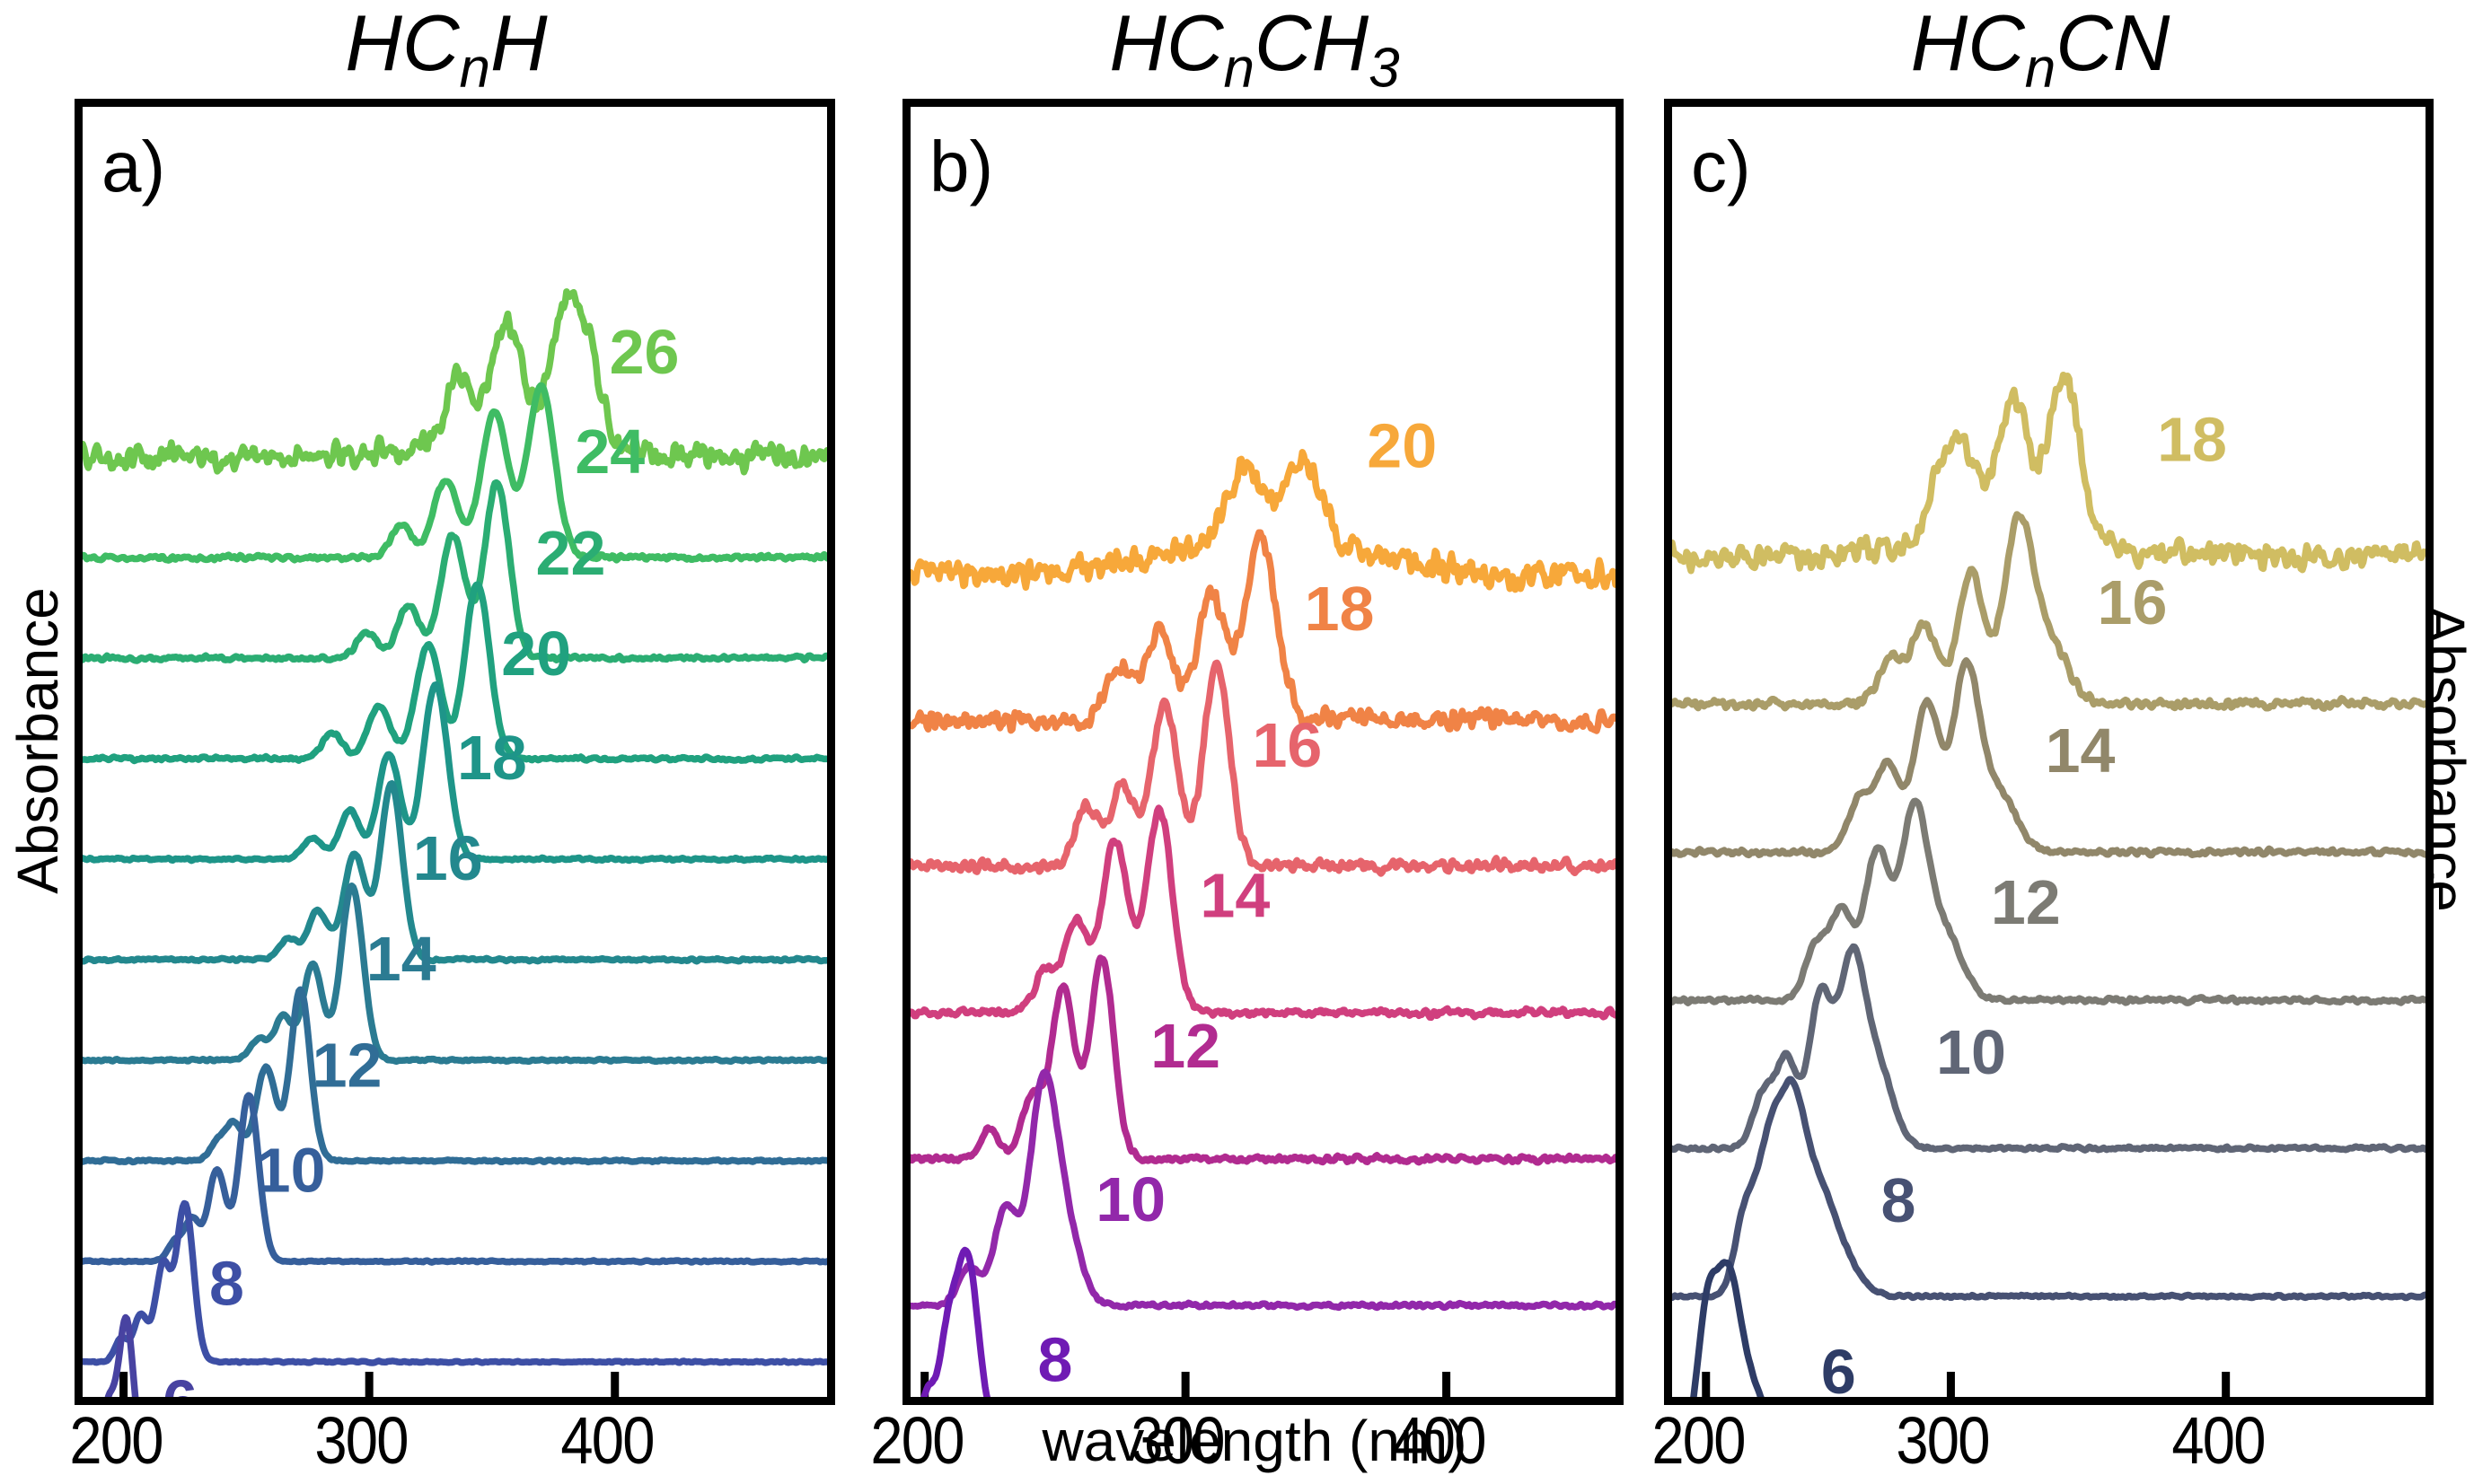  Describe the element at coordinates (519, 43) in the screenshot. I see `title-text: H` at that location.